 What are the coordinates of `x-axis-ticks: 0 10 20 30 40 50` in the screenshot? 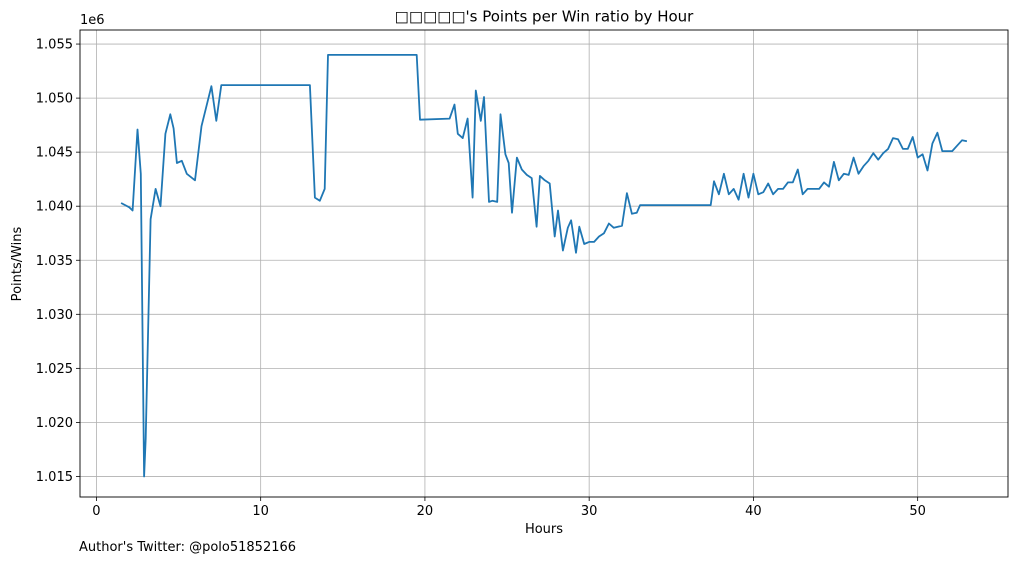 It's located at (509, 508).